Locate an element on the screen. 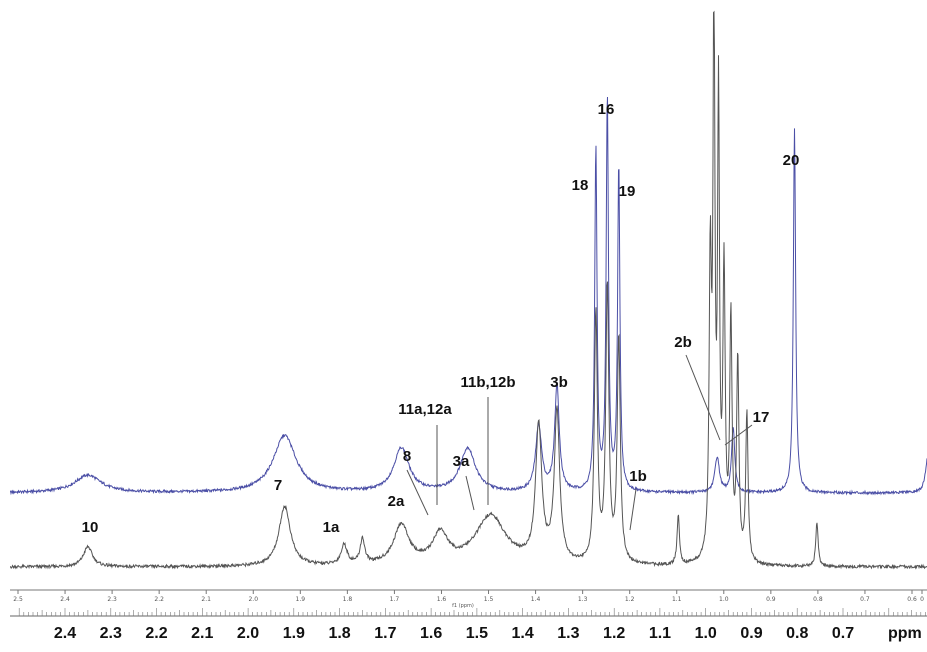 The image size is (927, 652). small-axis-tick-label: 1.8 is located at coordinates (348, 599).